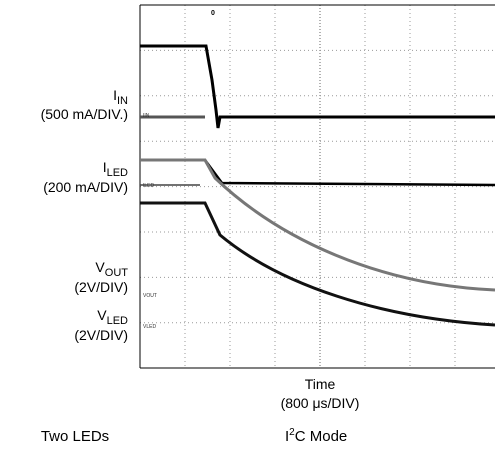 The height and width of the screenshot is (453, 495). I want to click on x-scale: (800 μs/DIV), so click(320, 403).